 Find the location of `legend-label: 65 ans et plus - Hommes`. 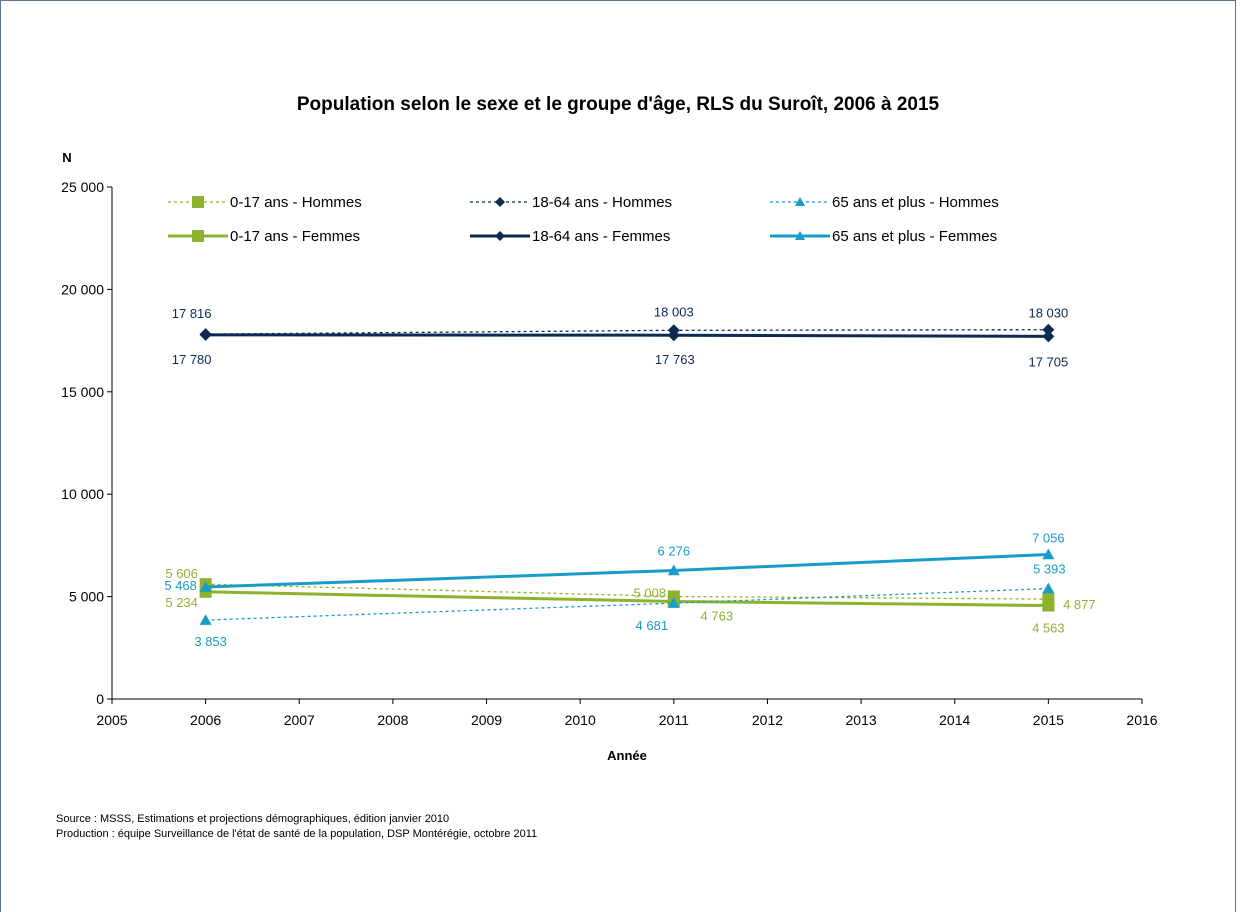

legend-label: 65 ans et plus - Hommes is located at coordinates (915, 202).